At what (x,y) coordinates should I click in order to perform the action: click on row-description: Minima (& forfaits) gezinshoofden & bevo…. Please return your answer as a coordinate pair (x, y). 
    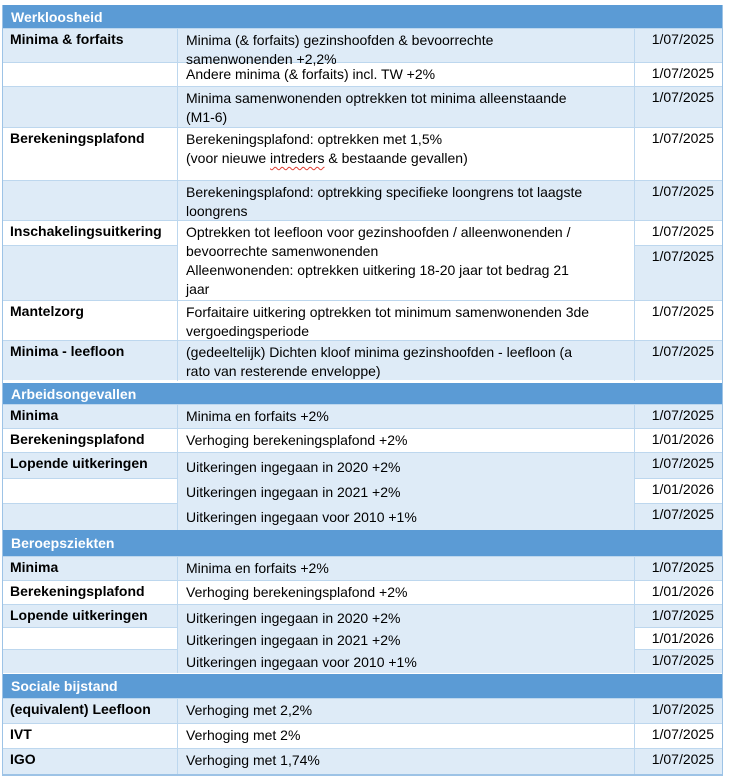
    Looking at the image, I should click on (340, 49).